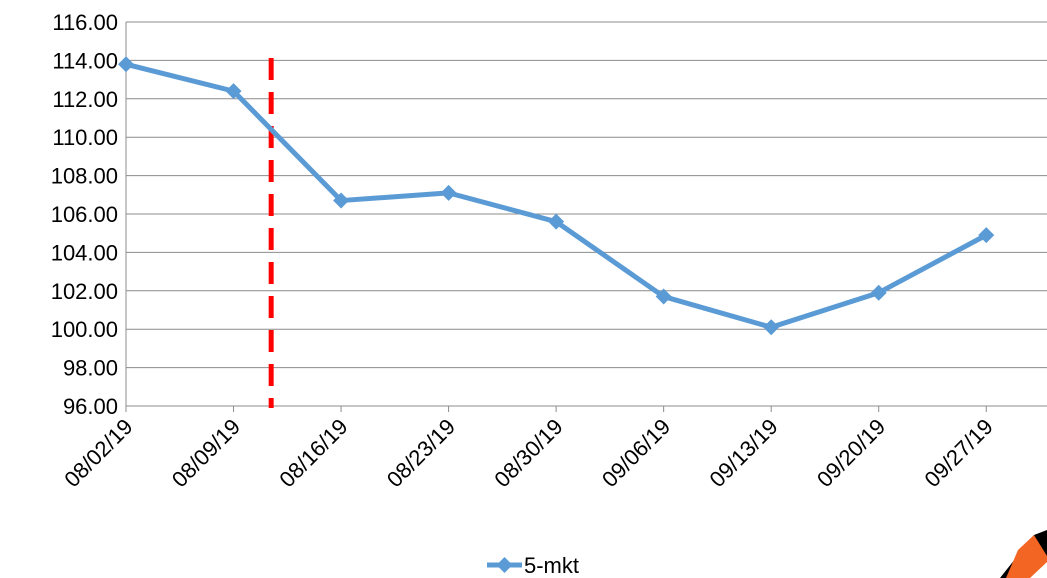 The width and height of the screenshot is (1047, 578). I want to click on y-tick-label: 110.00, so click(85, 137).